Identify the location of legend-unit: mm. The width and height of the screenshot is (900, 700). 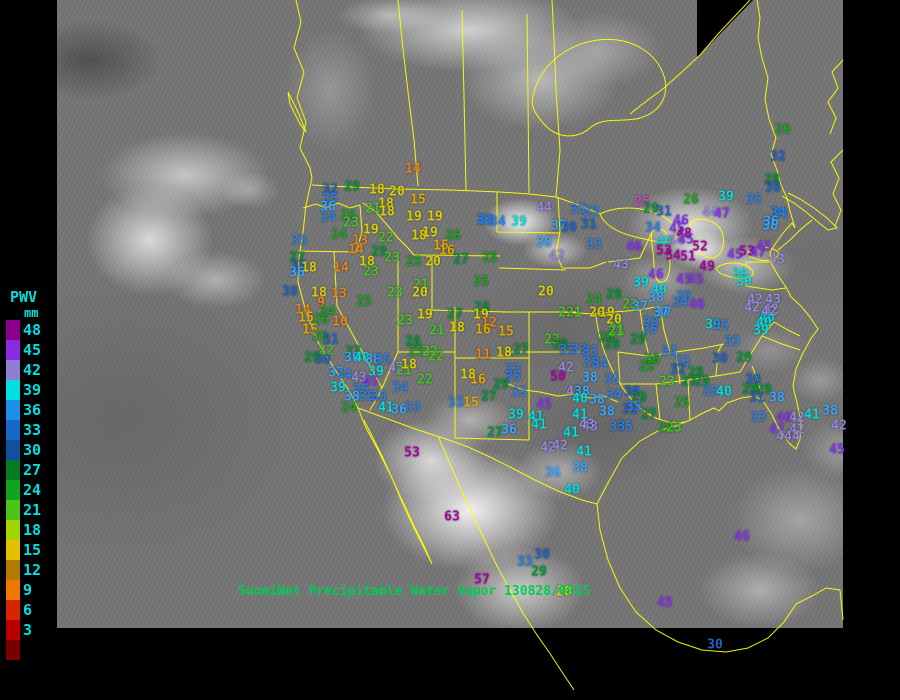
(31, 313).